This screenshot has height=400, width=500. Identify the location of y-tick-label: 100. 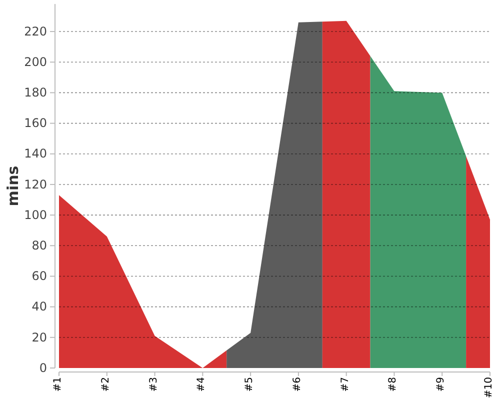
(35, 215).